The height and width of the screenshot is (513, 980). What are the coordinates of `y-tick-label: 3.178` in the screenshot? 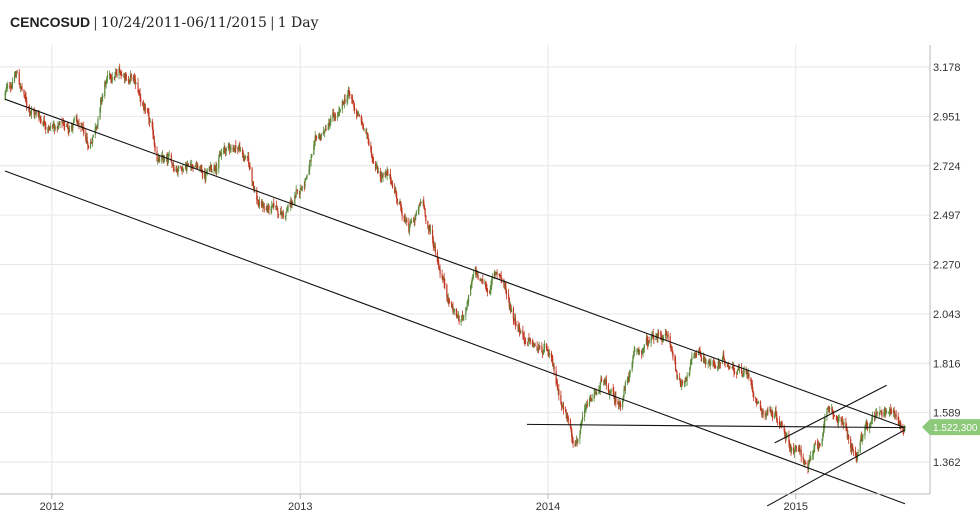 It's located at (947, 68).